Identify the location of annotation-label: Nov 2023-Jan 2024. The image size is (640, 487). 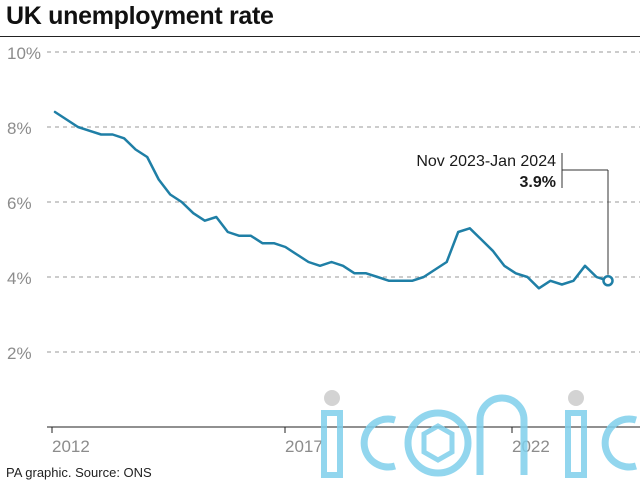
(486, 161).